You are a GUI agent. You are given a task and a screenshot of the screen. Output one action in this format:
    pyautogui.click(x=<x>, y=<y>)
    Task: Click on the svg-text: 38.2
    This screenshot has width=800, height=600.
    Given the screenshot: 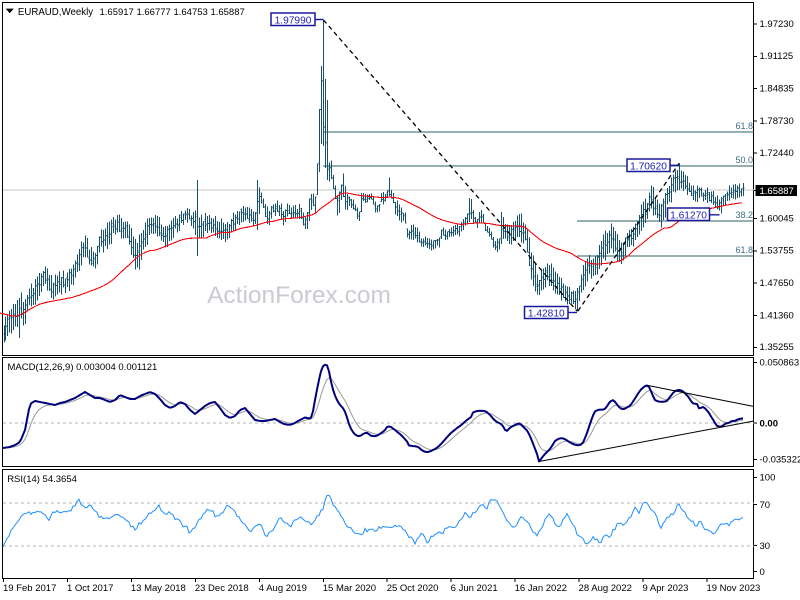 What is the action you would take?
    pyautogui.click(x=744, y=215)
    